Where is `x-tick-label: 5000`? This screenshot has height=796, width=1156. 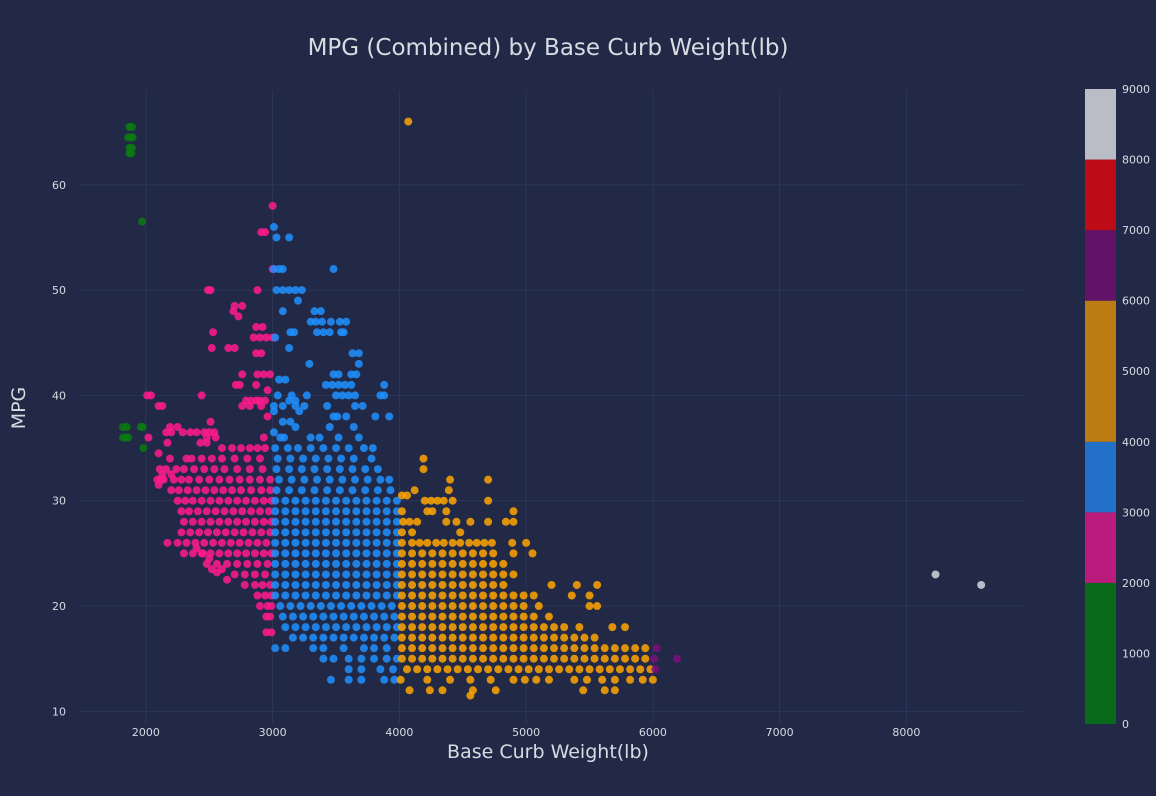 x-tick-label: 5000 is located at coordinates (526, 732).